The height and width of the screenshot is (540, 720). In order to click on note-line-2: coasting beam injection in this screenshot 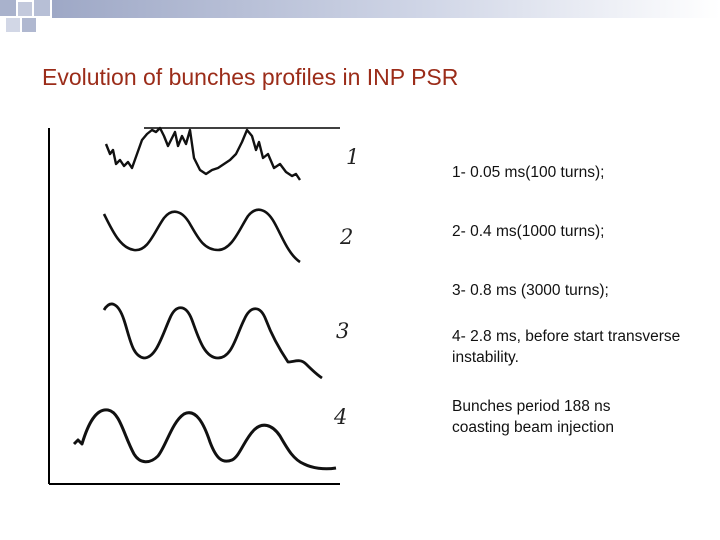, I will do `click(533, 427)`.